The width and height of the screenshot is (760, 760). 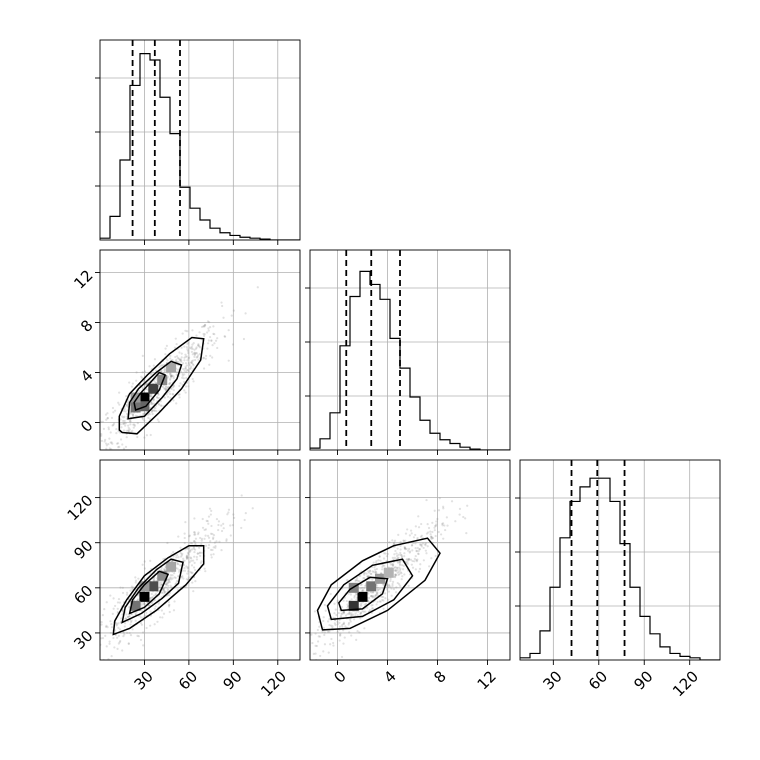 What do you see at coordinates (200, 146) in the screenshot?
I see `histogram-steps` at bounding box center [200, 146].